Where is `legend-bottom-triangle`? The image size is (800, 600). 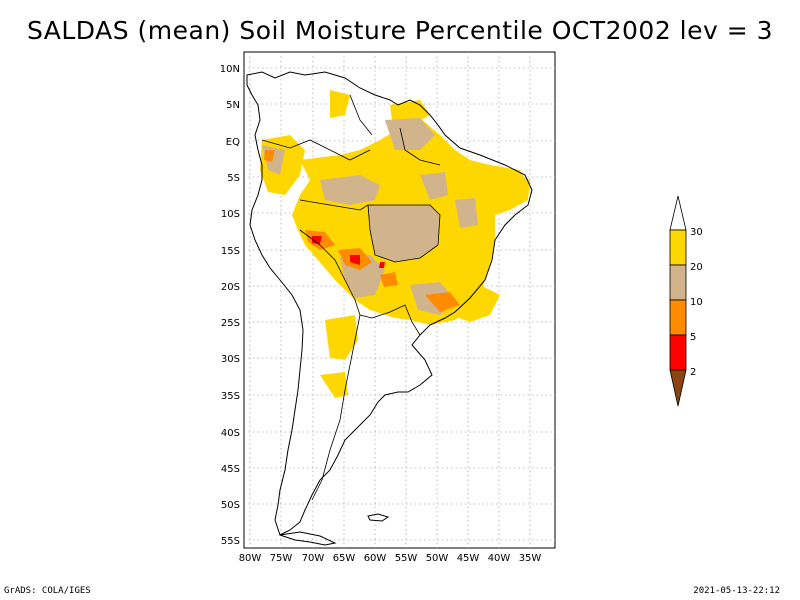 legend-bottom-triangle is located at coordinates (678, 388).